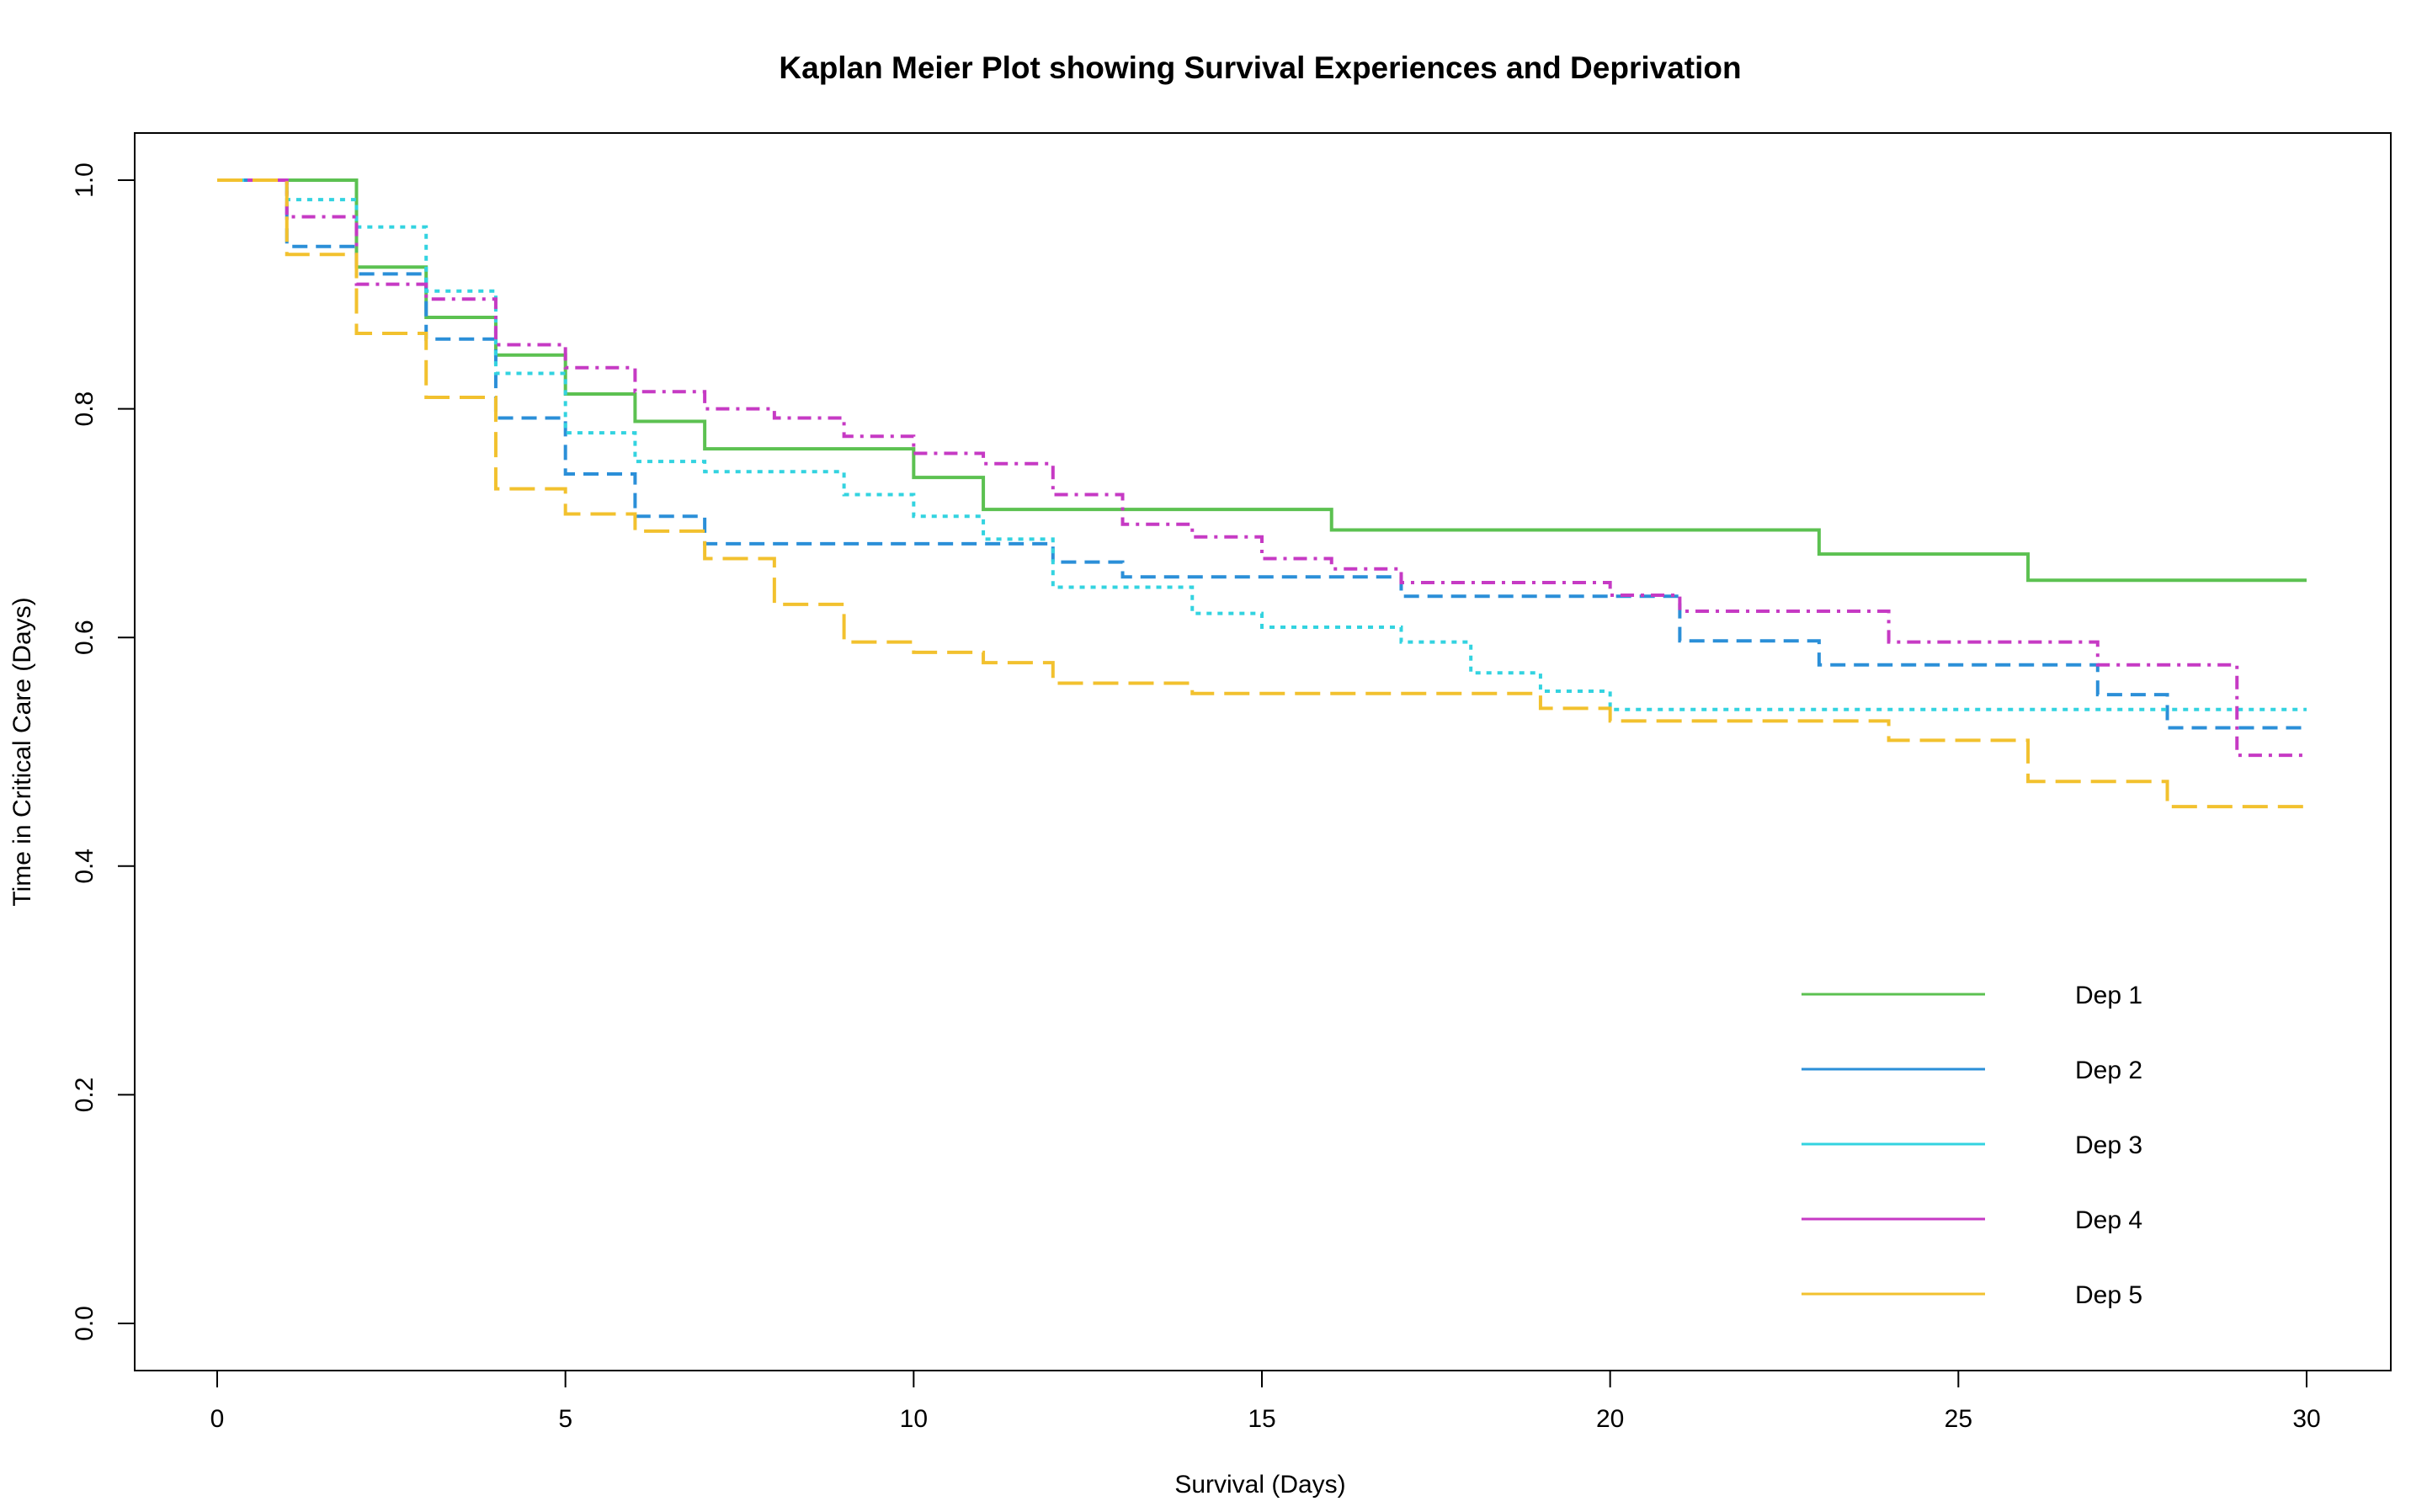 The height and width of the screenshot is (1512, 2411). What do you see at coordinates (1972, 1146) in the screenshot?
I see `legend: Dep 1 Dep 2 Dep 3 Dep 4 Dep 5` at bounding box center [1972, 1146].